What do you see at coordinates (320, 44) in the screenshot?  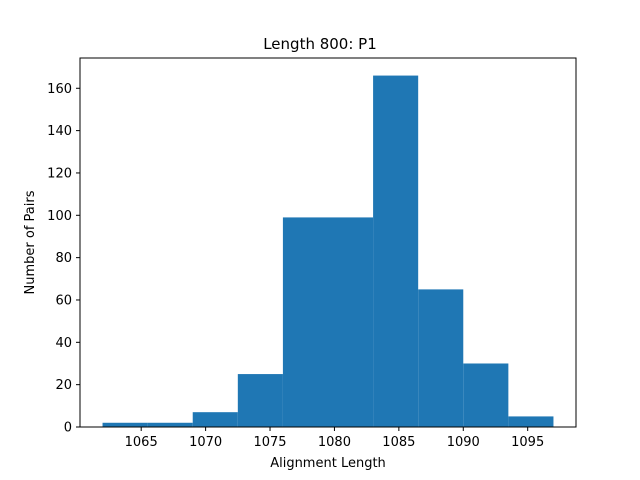 I see `chart-title: Length 800: P1` at bounding box center [320, 44].